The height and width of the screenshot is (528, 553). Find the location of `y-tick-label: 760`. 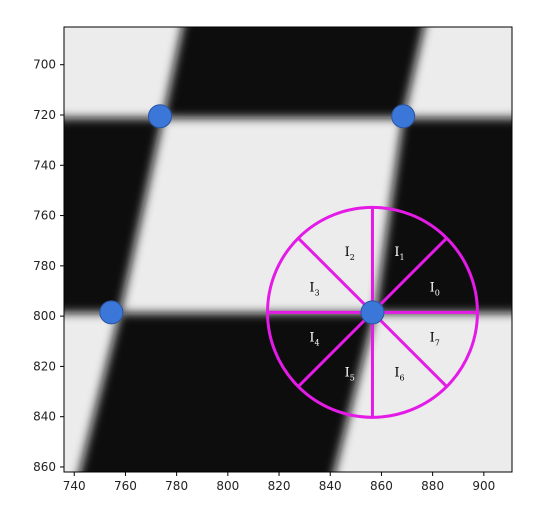

y-tick-label: 760 is located at coordinates (44, 216).